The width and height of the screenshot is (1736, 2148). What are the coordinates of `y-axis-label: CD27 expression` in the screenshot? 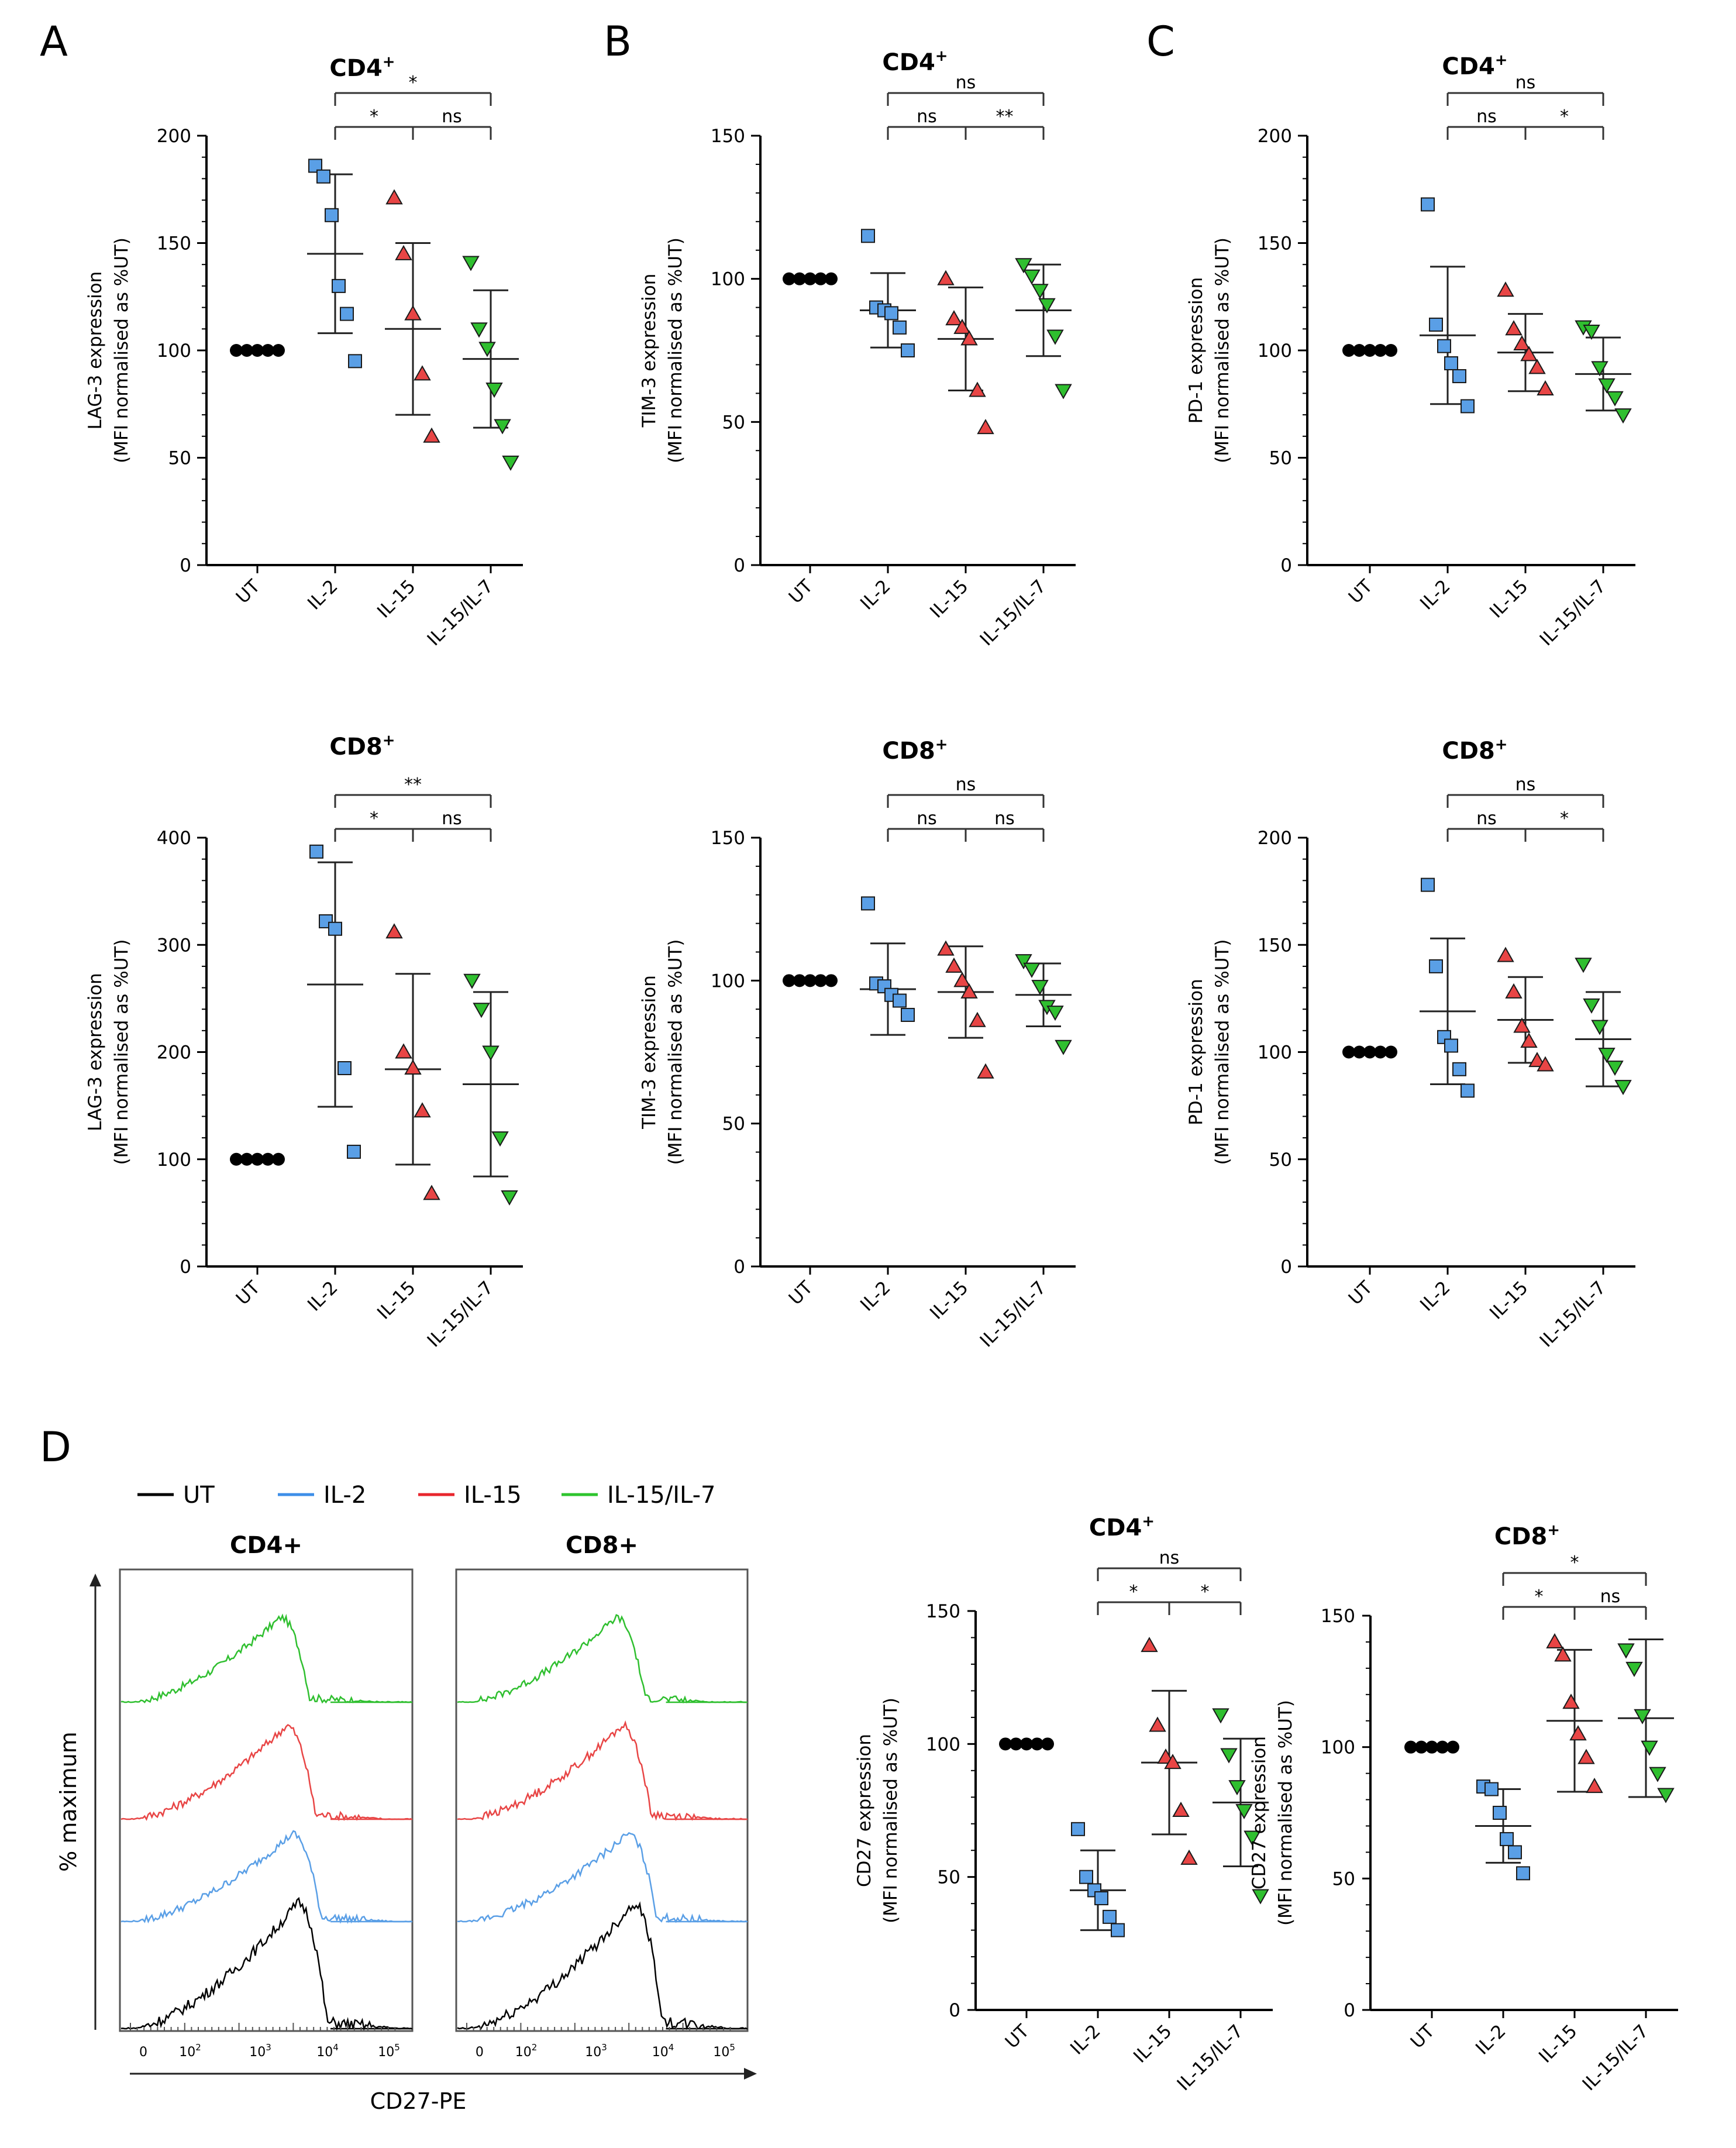 It's located at (1259, 1813).